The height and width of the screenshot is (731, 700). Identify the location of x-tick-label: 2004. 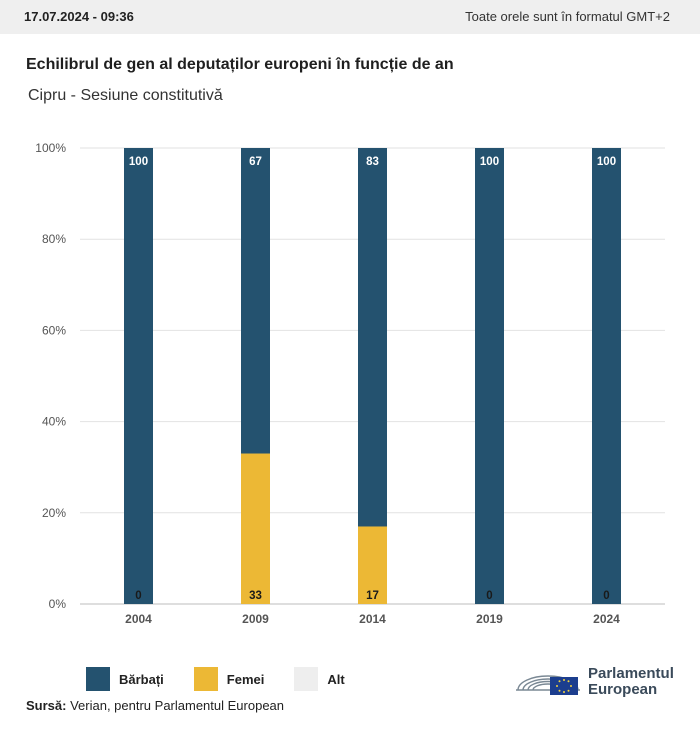
(138, 619).